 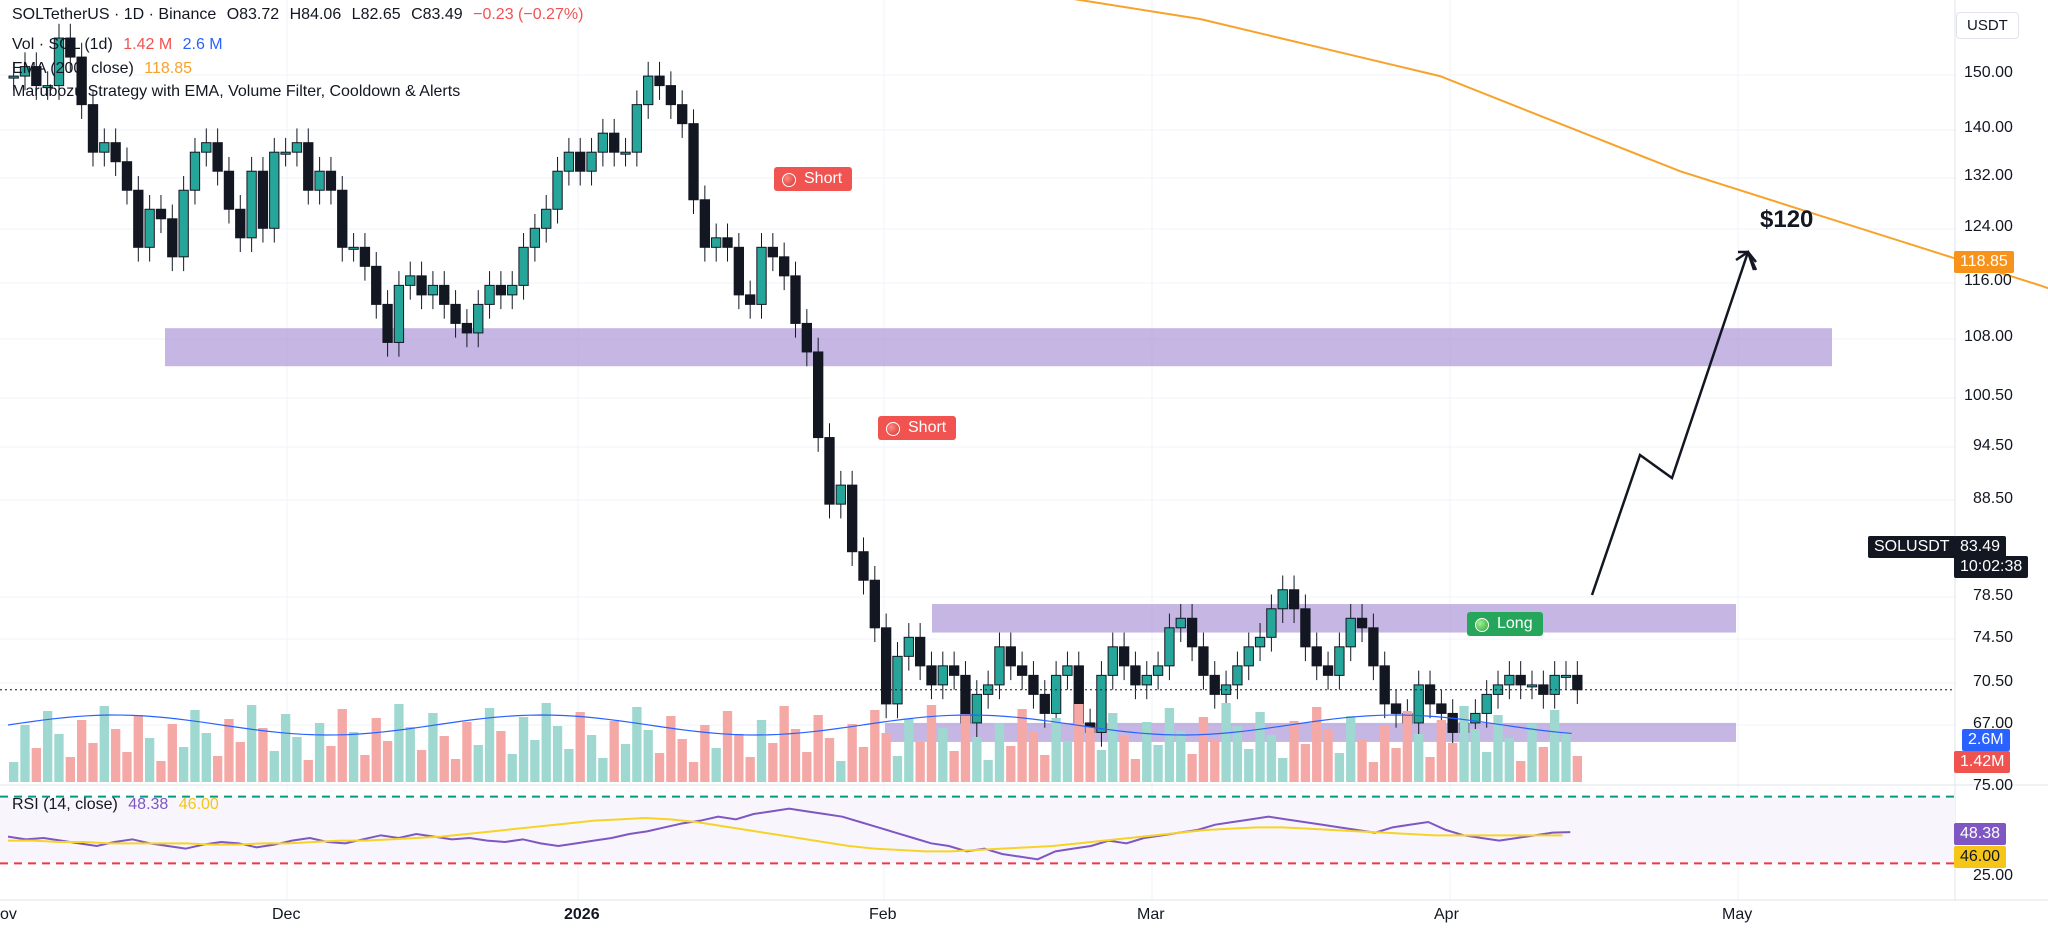 What do you see at coordinates (1988, 336) in the screenshot?
I see `price-tick: 108.00` at bounding box center [1988, 336].